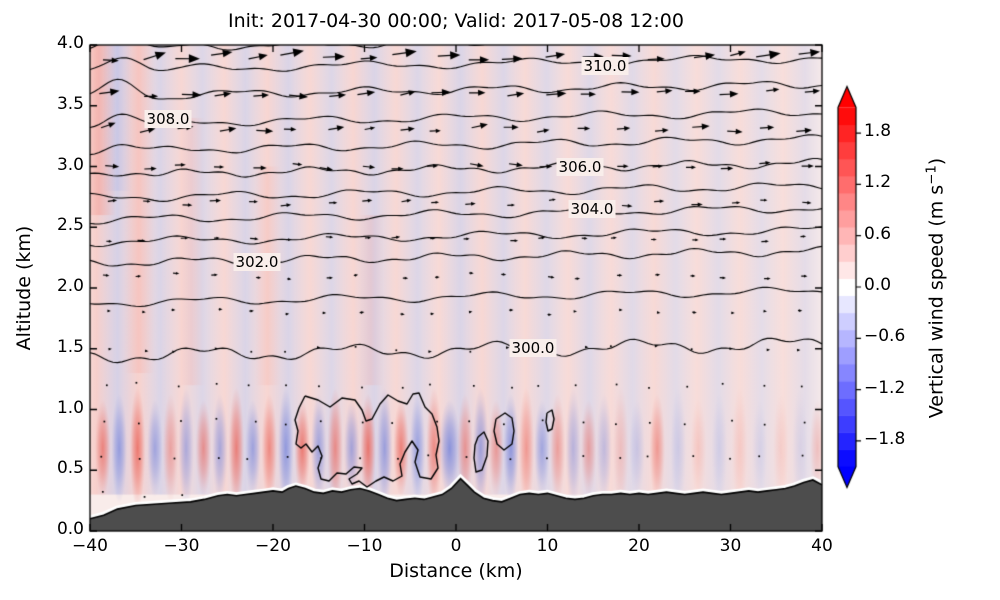 The image size is (1000, 600). What do you see at coordinates (70, 225) in the screenshot?
I see `y-tick-label: 2.5` at bounding box center [70, 225].